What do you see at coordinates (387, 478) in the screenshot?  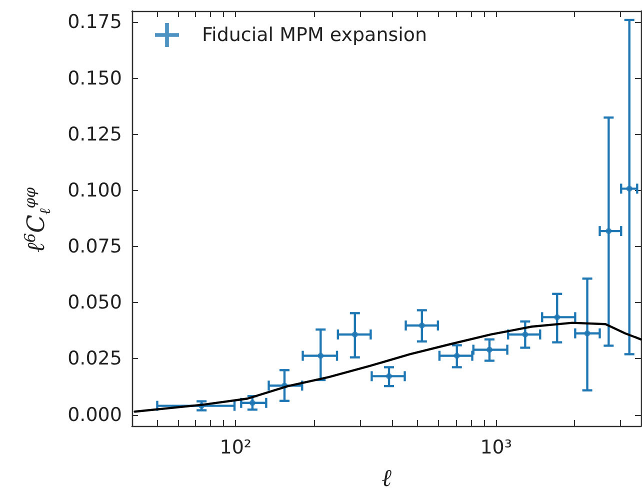 I see `x-axis-title: ℓ` at bounding box center [387, 478].